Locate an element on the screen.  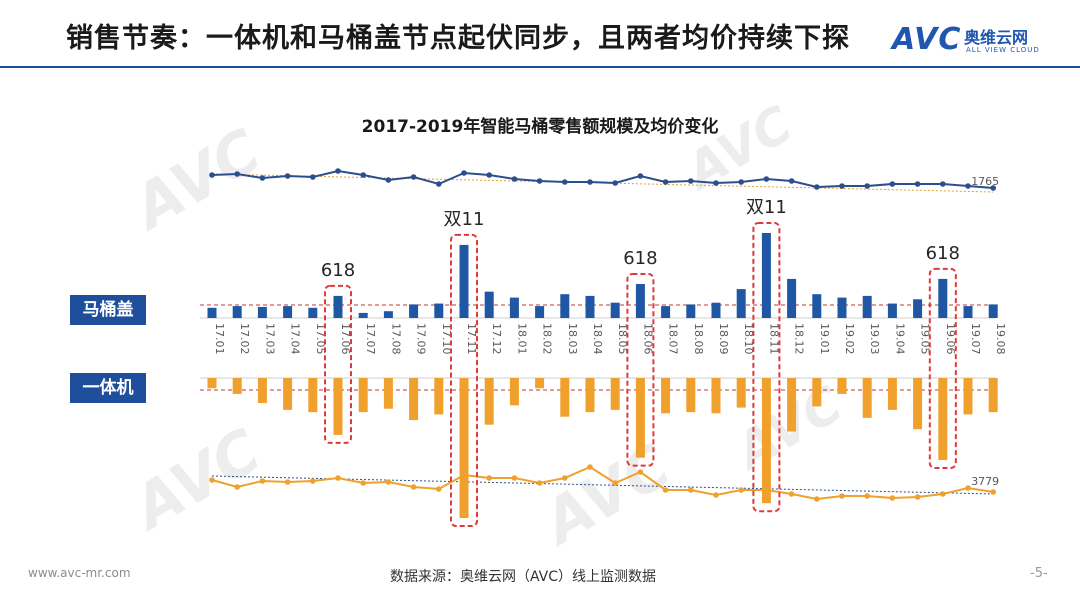
cover-price-point-17.04 is located at coordinates (287, 176).